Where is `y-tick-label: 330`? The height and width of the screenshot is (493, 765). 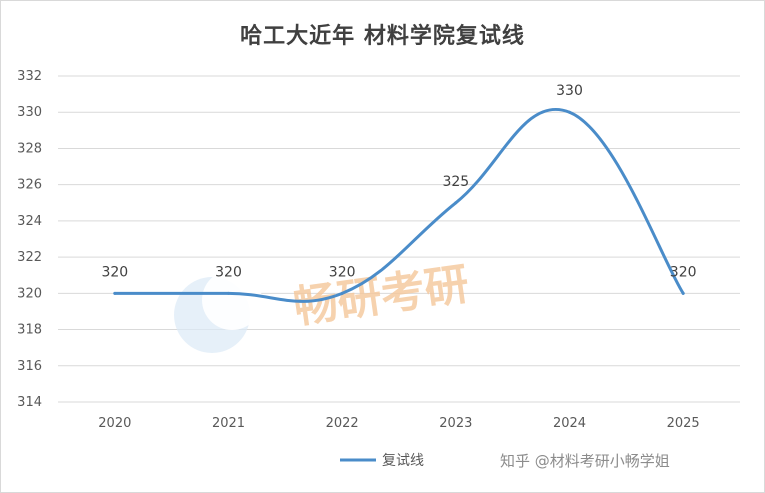 y-tick-label: 330 is located at coordinates (29, 112).